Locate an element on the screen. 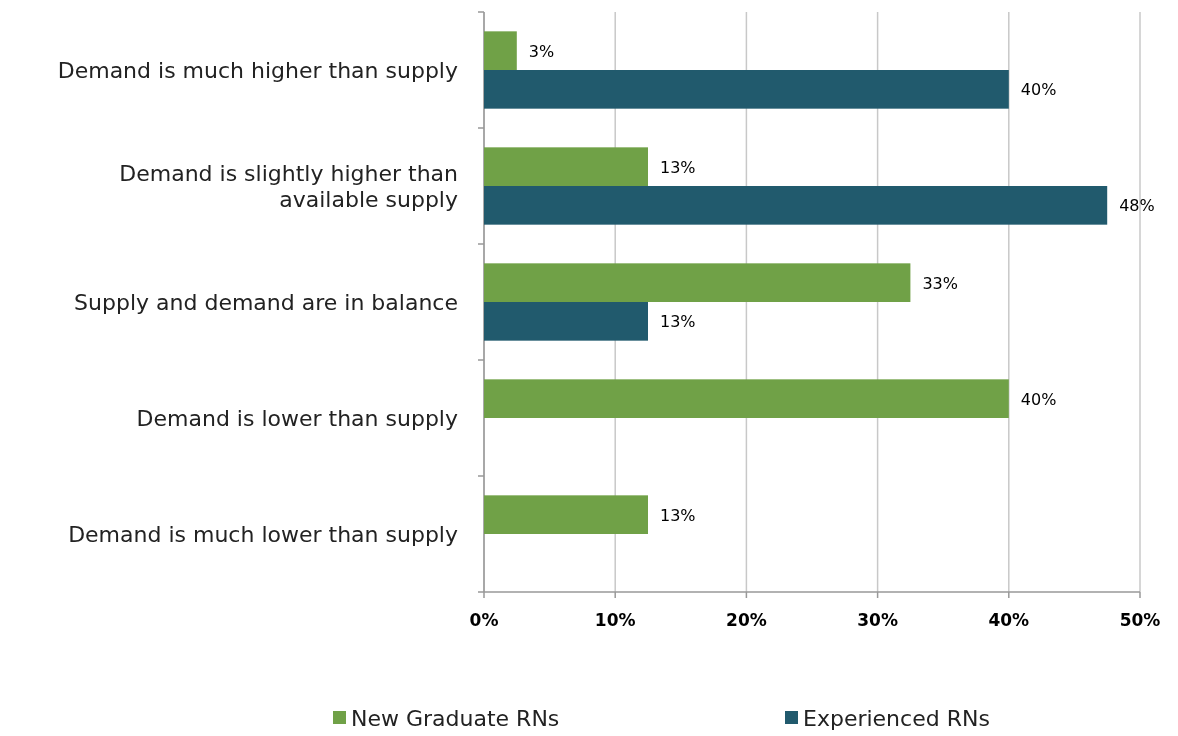 Image resolution: width=1178 pixels, height=736 pixels. data-label: 33% is located at coordinates (940, 283).